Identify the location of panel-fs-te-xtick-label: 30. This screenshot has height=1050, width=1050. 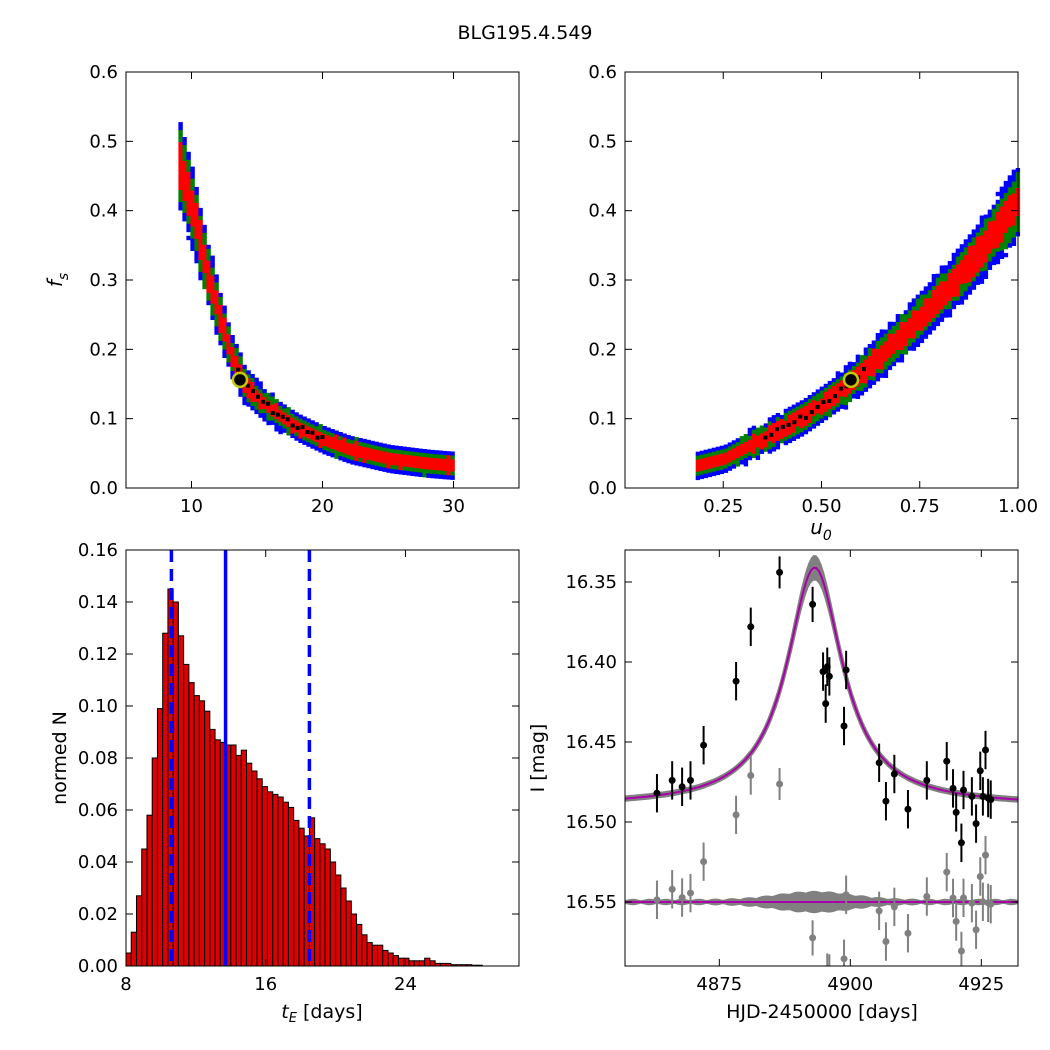
(453, 506).